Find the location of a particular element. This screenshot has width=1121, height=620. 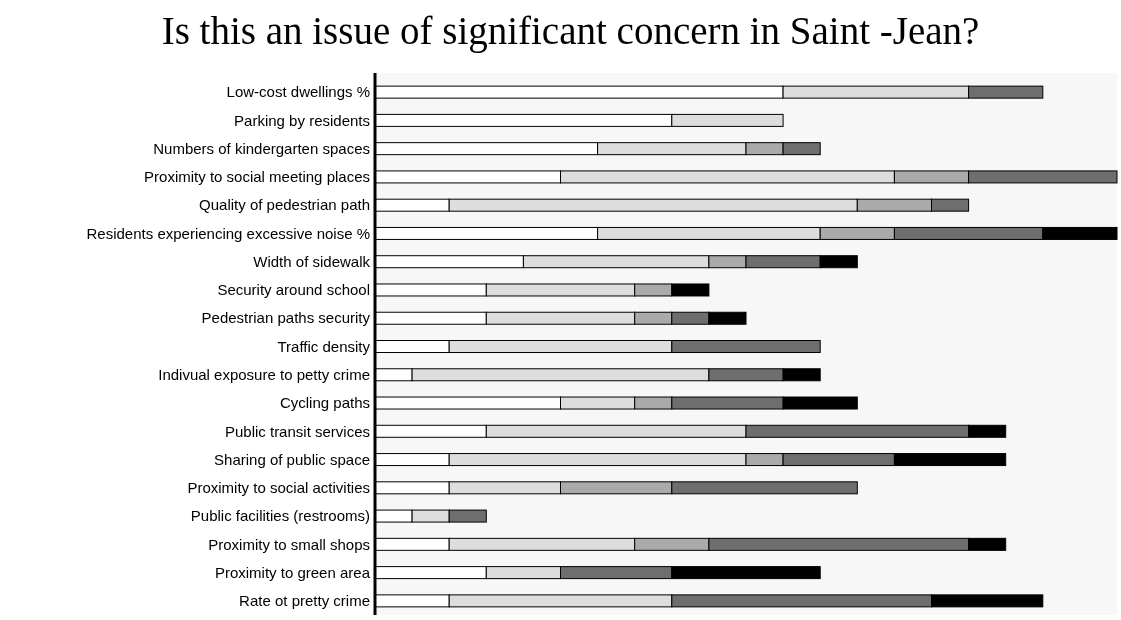

y-tick-label: Proximity to small shops is located at coordinates (289, 544).